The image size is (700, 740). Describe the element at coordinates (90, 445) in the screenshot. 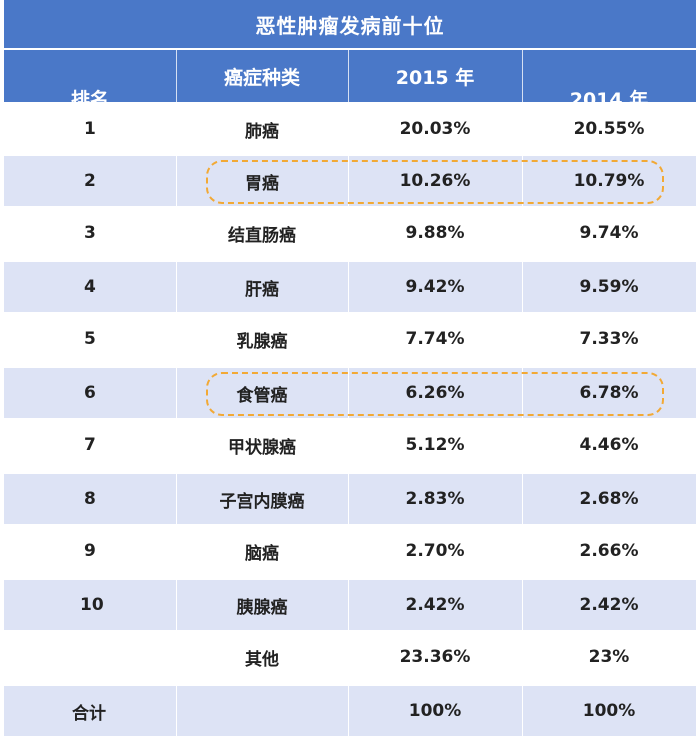

I see `rank-cell: 7` at that location.